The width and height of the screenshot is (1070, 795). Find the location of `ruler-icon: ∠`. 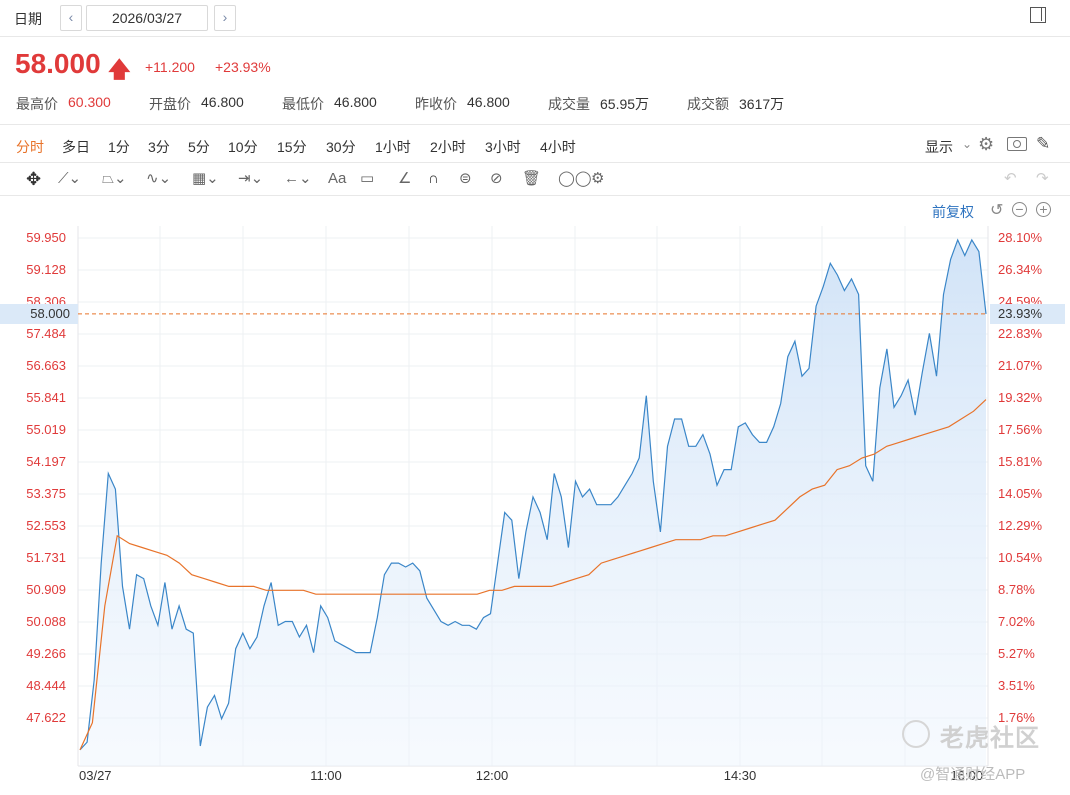

ruler-icon: ∠ is located at coordinates (405, 178).